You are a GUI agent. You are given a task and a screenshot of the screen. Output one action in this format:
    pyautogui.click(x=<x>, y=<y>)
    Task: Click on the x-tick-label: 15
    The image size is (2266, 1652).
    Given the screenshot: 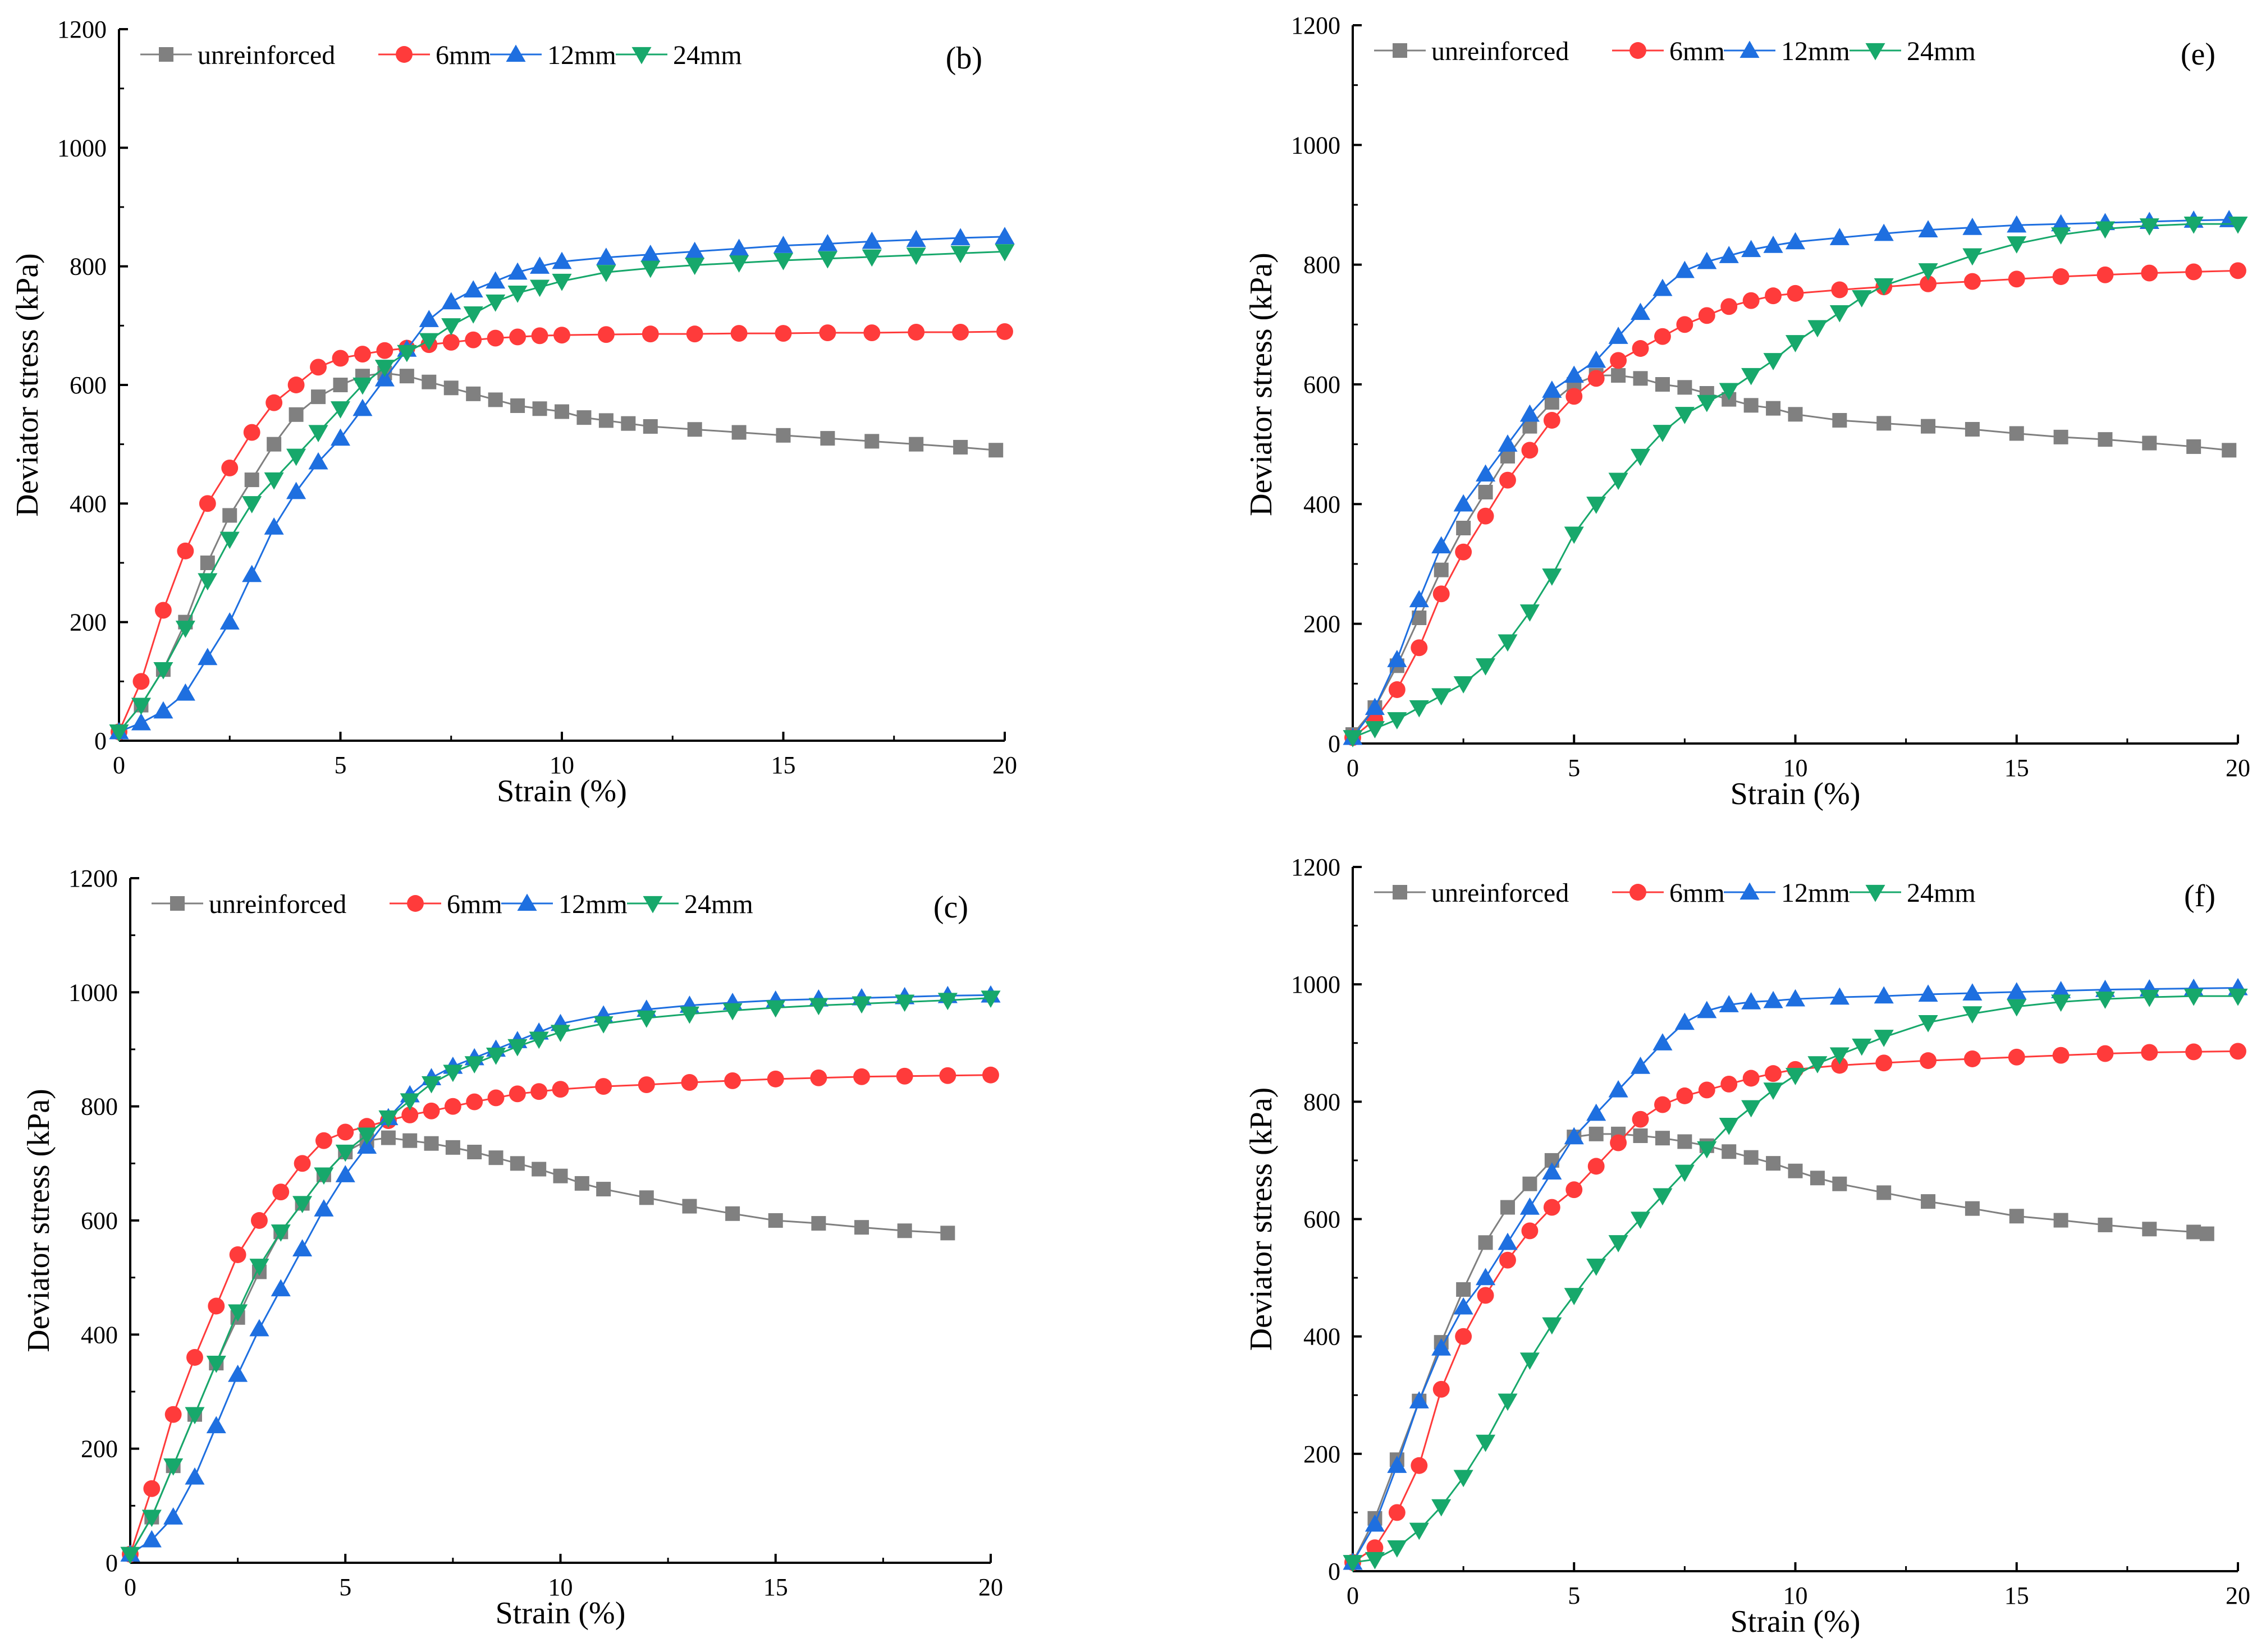 What is the action you would take?
    pyautogui.click(x=783, y=765)
    